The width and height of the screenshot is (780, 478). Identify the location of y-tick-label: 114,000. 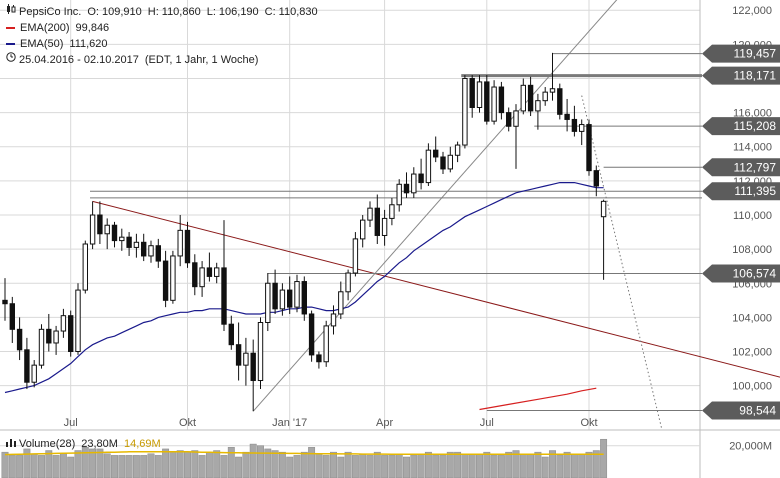
(752, 148).